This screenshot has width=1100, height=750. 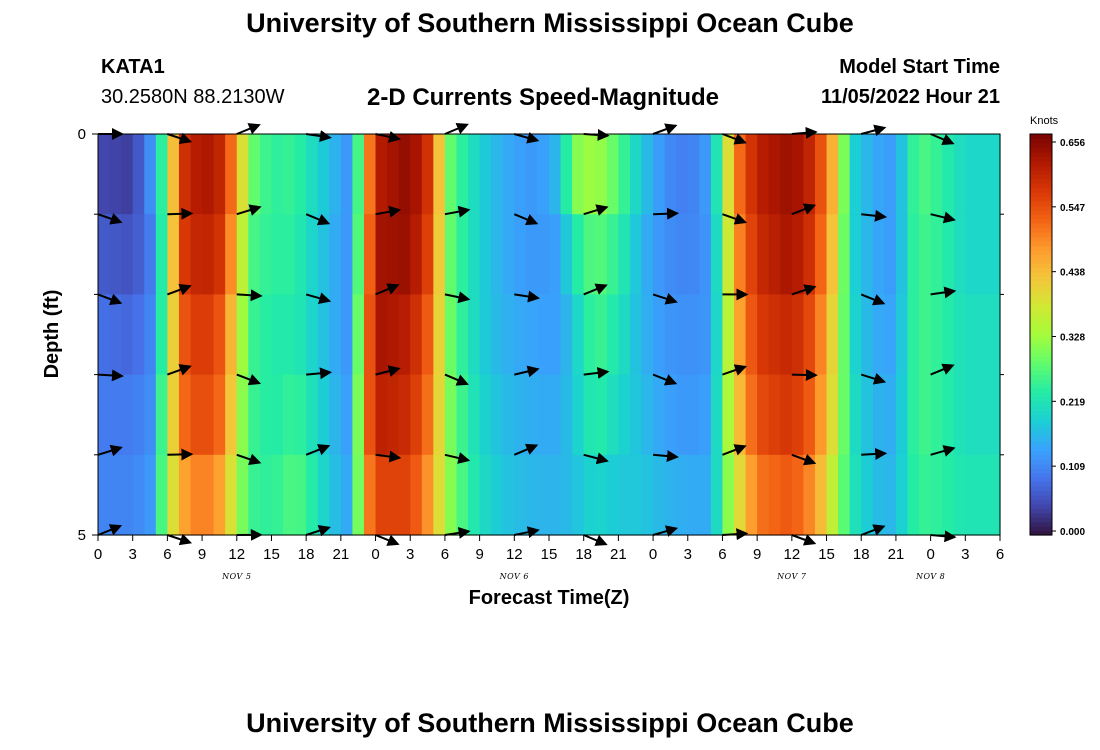 I want to click on day-label: NOV 6, so click(x=514, y=576).